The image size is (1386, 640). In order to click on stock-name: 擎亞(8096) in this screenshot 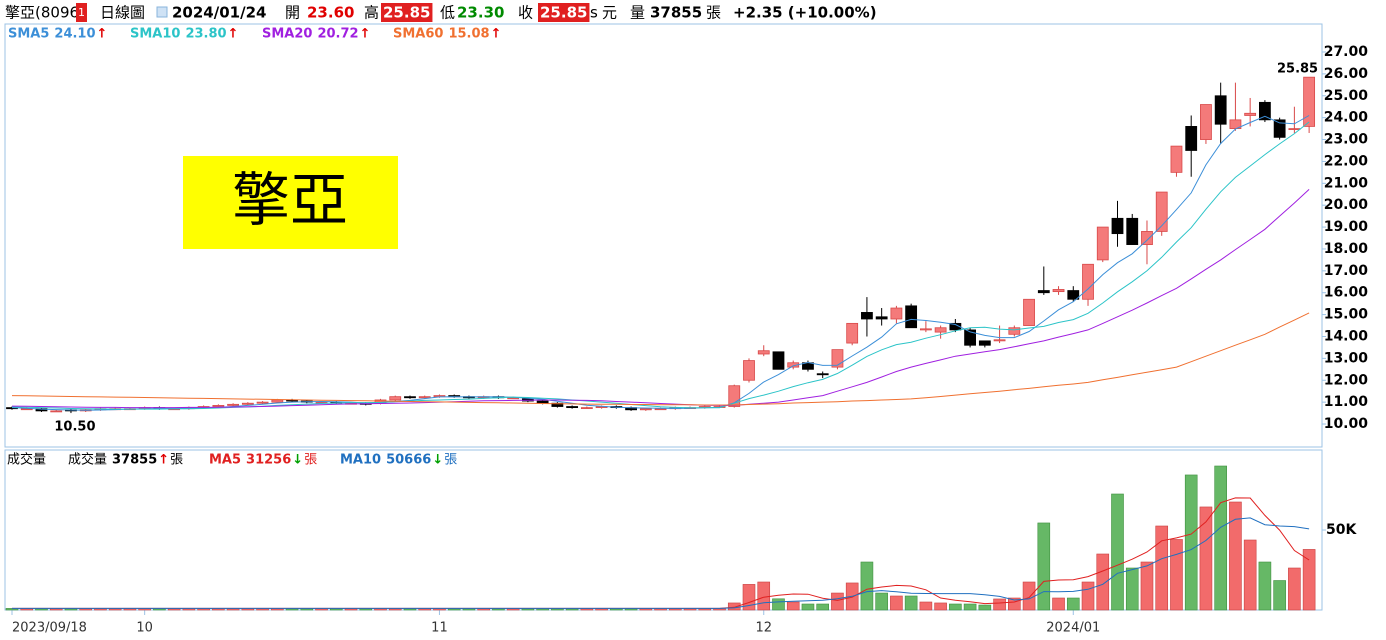, I will do `click(45, 13)`.